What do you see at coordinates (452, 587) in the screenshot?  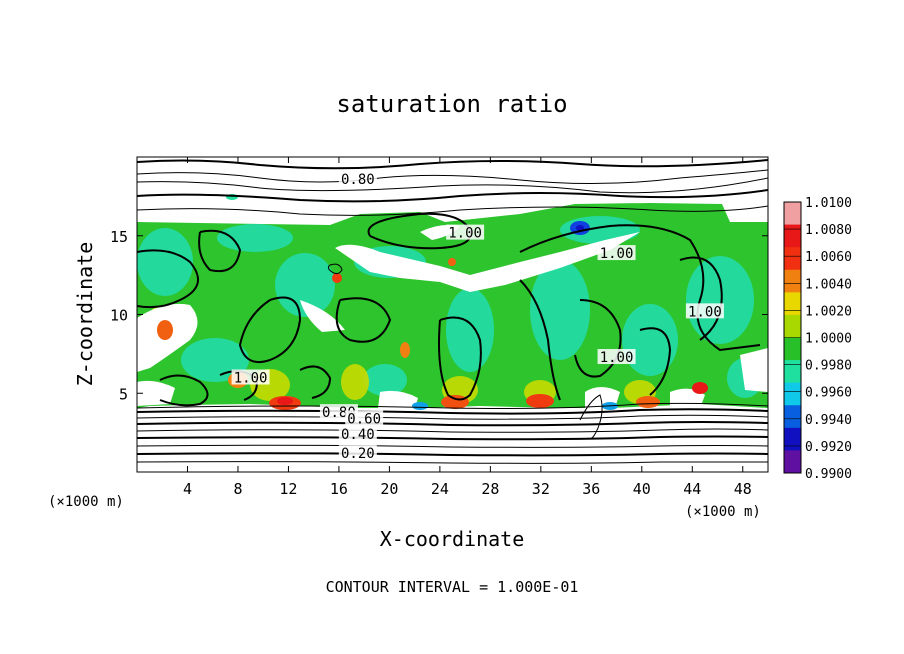 I see `contour-interval-note: CONTOUR INTERVAL = 1.000E-01` at bounding box center [452, 587].